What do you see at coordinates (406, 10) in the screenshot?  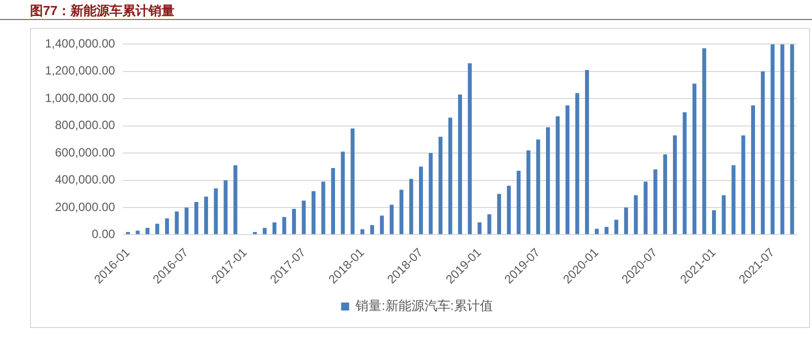 I see `chart-title: 图77：新能源车累计销量` at bounding box center [406, 10].